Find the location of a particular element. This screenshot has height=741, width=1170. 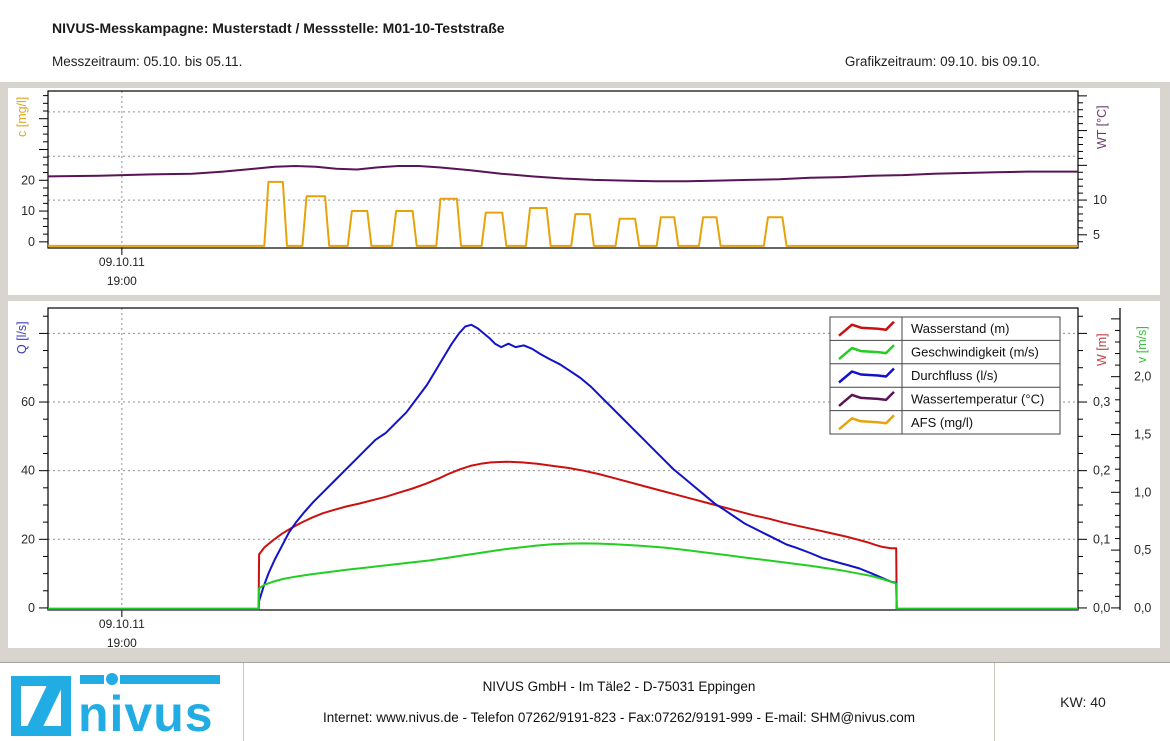

svg-text: 2,0 is located at coordinates (1142, 377).